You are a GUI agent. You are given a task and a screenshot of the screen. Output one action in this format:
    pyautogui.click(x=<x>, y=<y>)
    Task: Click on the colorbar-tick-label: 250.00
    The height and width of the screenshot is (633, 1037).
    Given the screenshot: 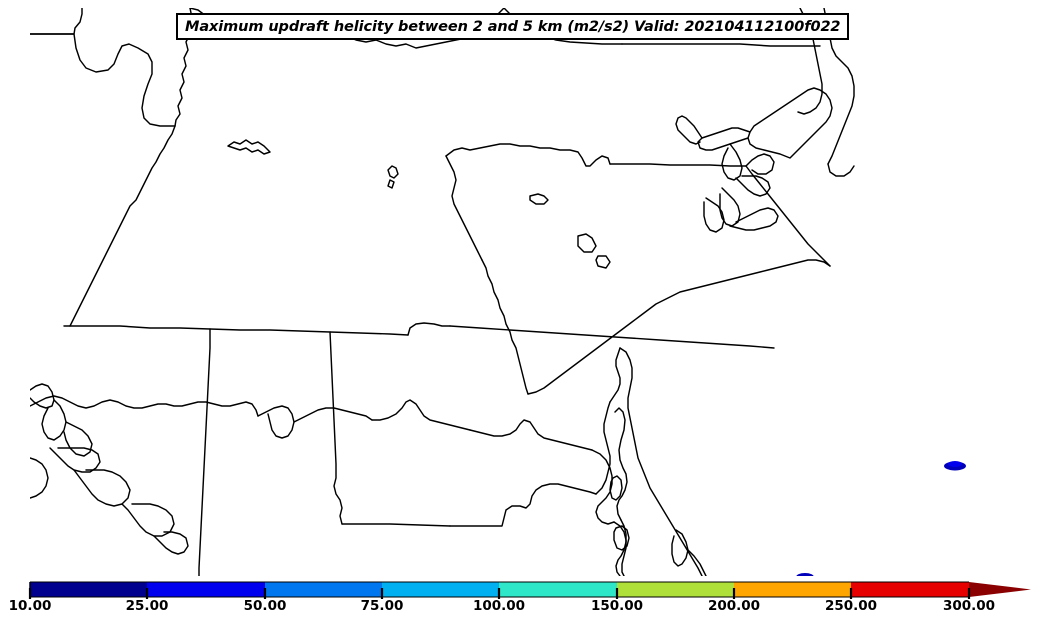 What is the action you would take?
    pyautogui.click(x=851, y=606)
    